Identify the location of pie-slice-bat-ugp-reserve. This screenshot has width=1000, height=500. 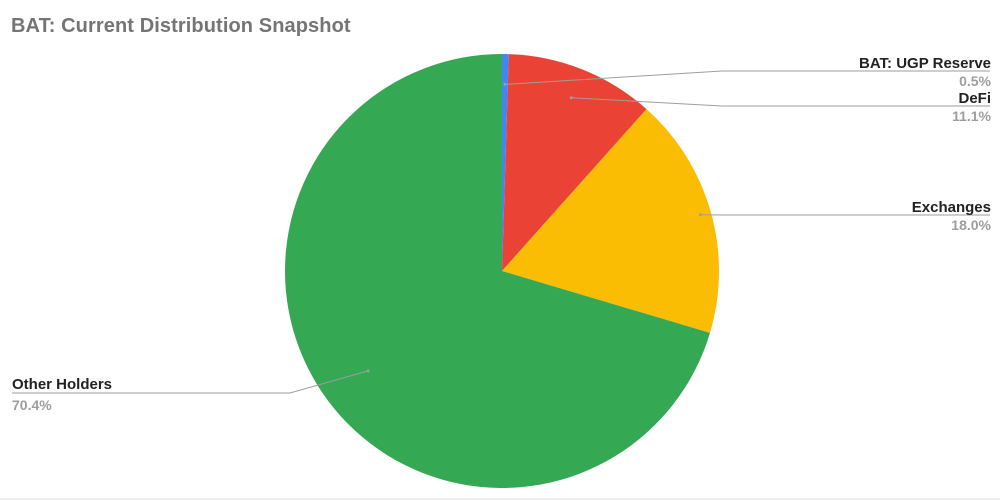
(505, 162).